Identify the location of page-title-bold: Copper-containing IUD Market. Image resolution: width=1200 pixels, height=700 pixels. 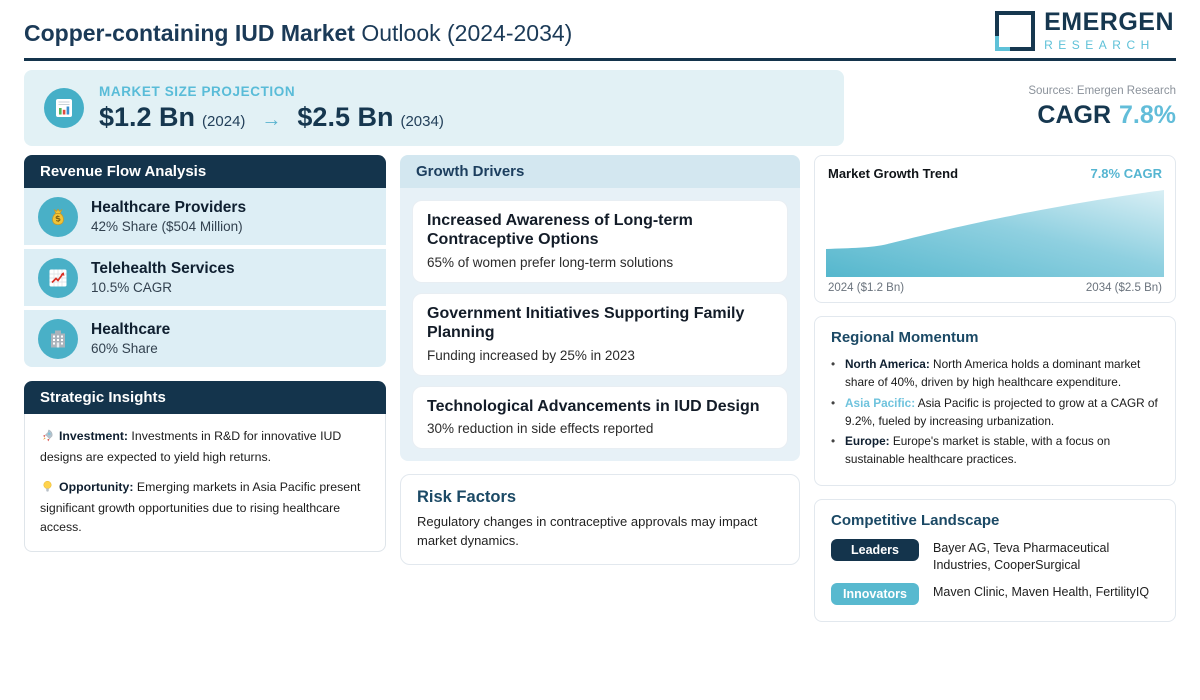
(189, 33).